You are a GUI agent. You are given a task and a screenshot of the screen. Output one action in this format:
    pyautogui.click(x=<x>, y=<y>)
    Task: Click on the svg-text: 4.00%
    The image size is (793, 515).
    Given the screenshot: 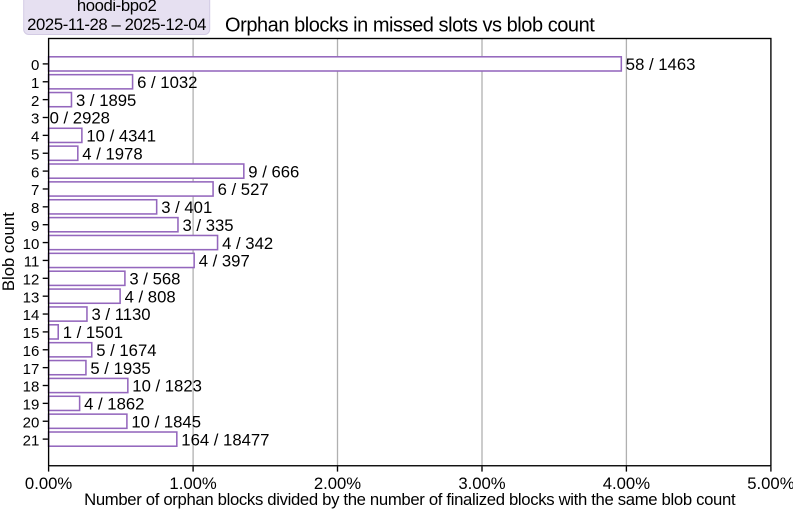 What is the action you would take?
    pyautogui.click(x=626, y=483)
    